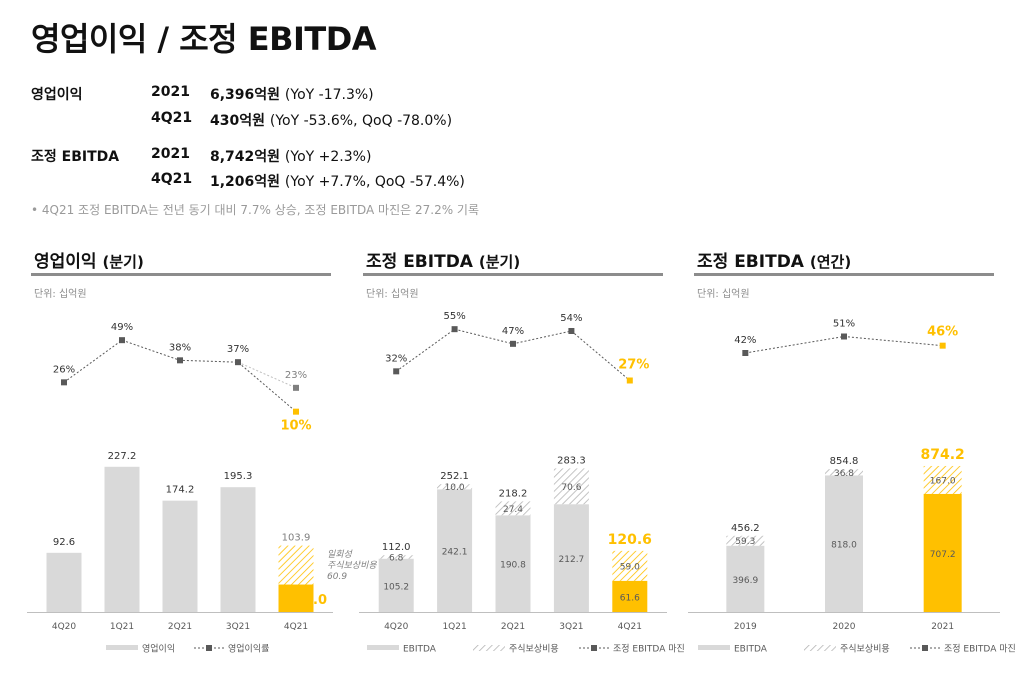 This screenshot has width=1019, height=678. What do you see at coordinates (513, 354) in the screenshot?
I see `margin-line` at bounding box center [513, 354].